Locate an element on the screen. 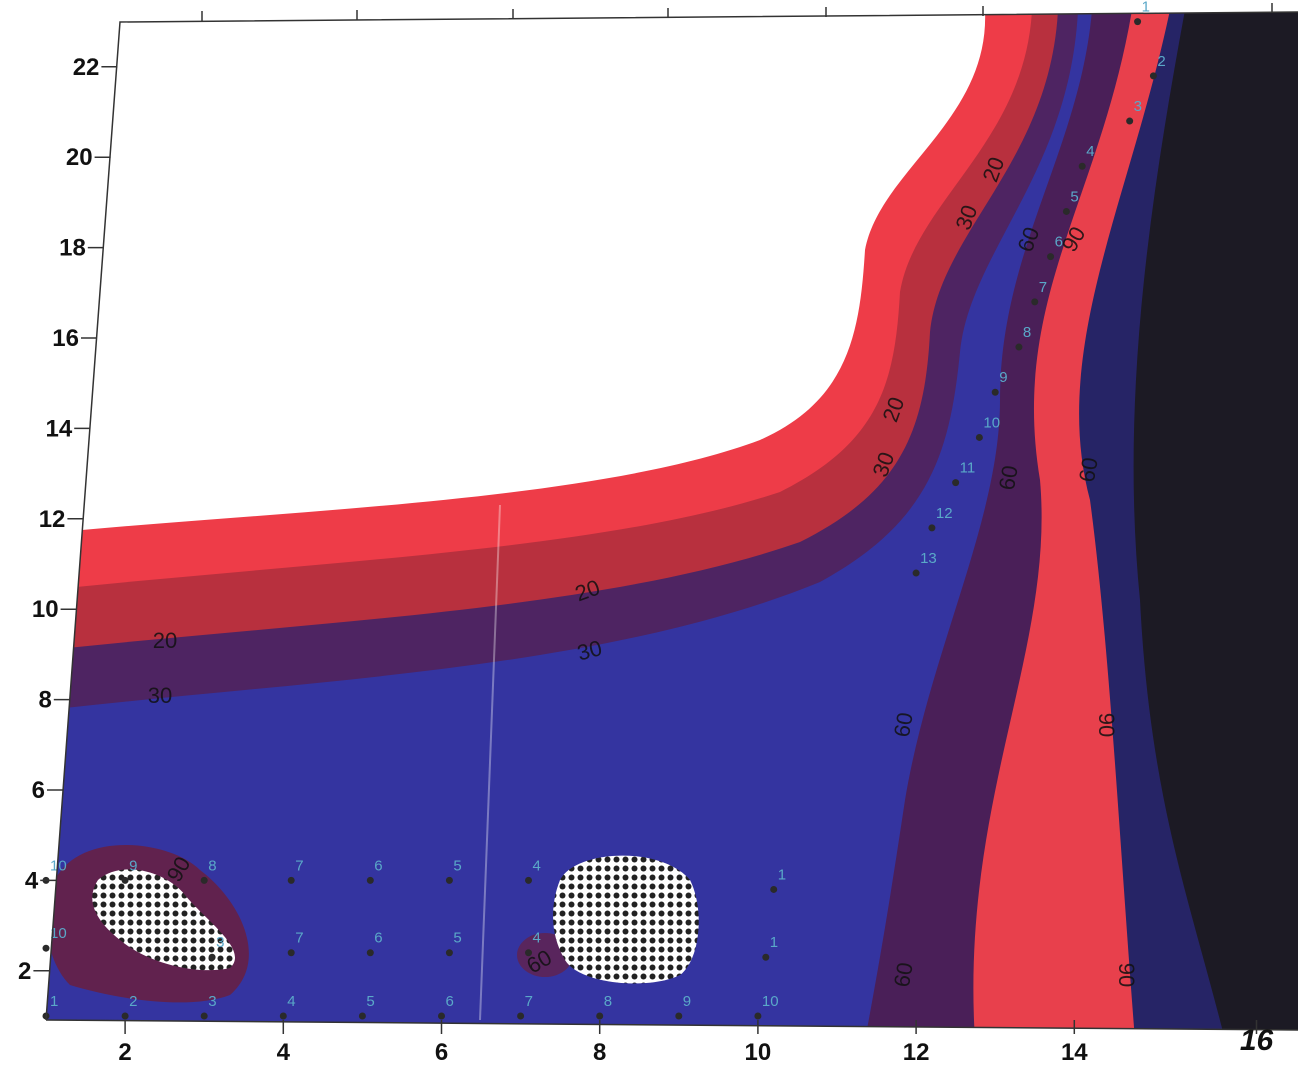 The width and height of the screenshot is (1298, 1069). x-tick-label: 10 is located at coordinates (758, 1052).